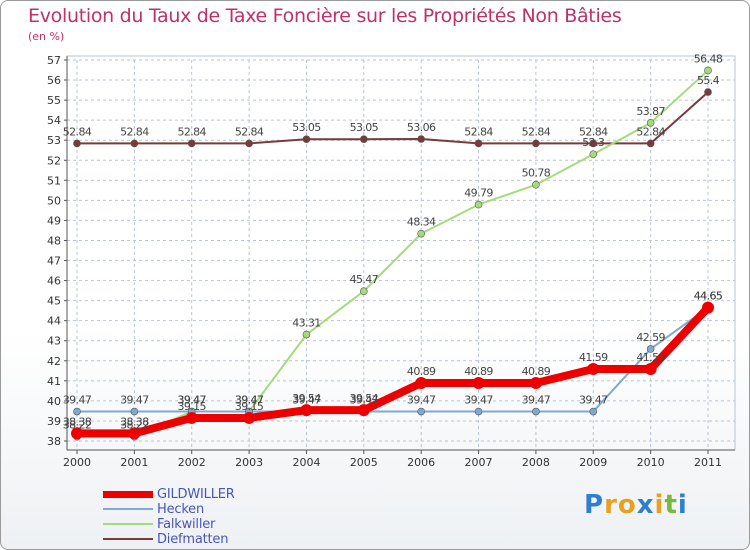 The width and height of the screenshot is (750, 550). I want to click on y-tick-label: 46, so click(54, 281).